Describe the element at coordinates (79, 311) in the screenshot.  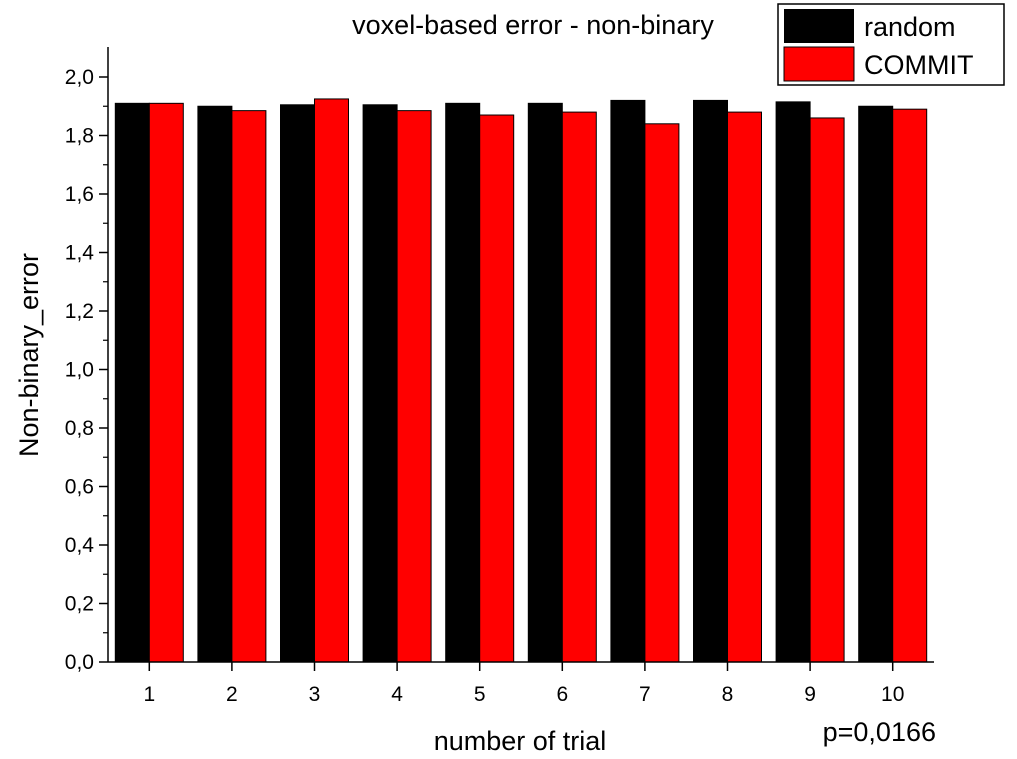
I see `y-tick-label-6: 1,2` at that location.